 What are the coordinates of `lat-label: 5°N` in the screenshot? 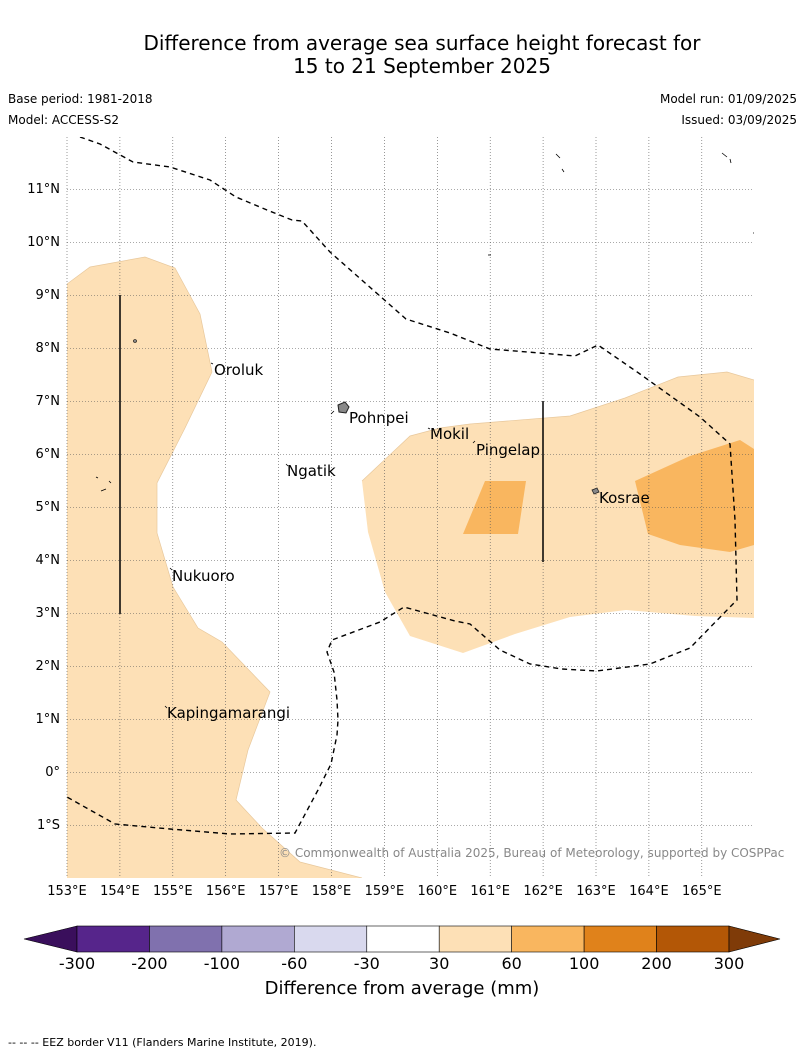 It's located at (48, 507).